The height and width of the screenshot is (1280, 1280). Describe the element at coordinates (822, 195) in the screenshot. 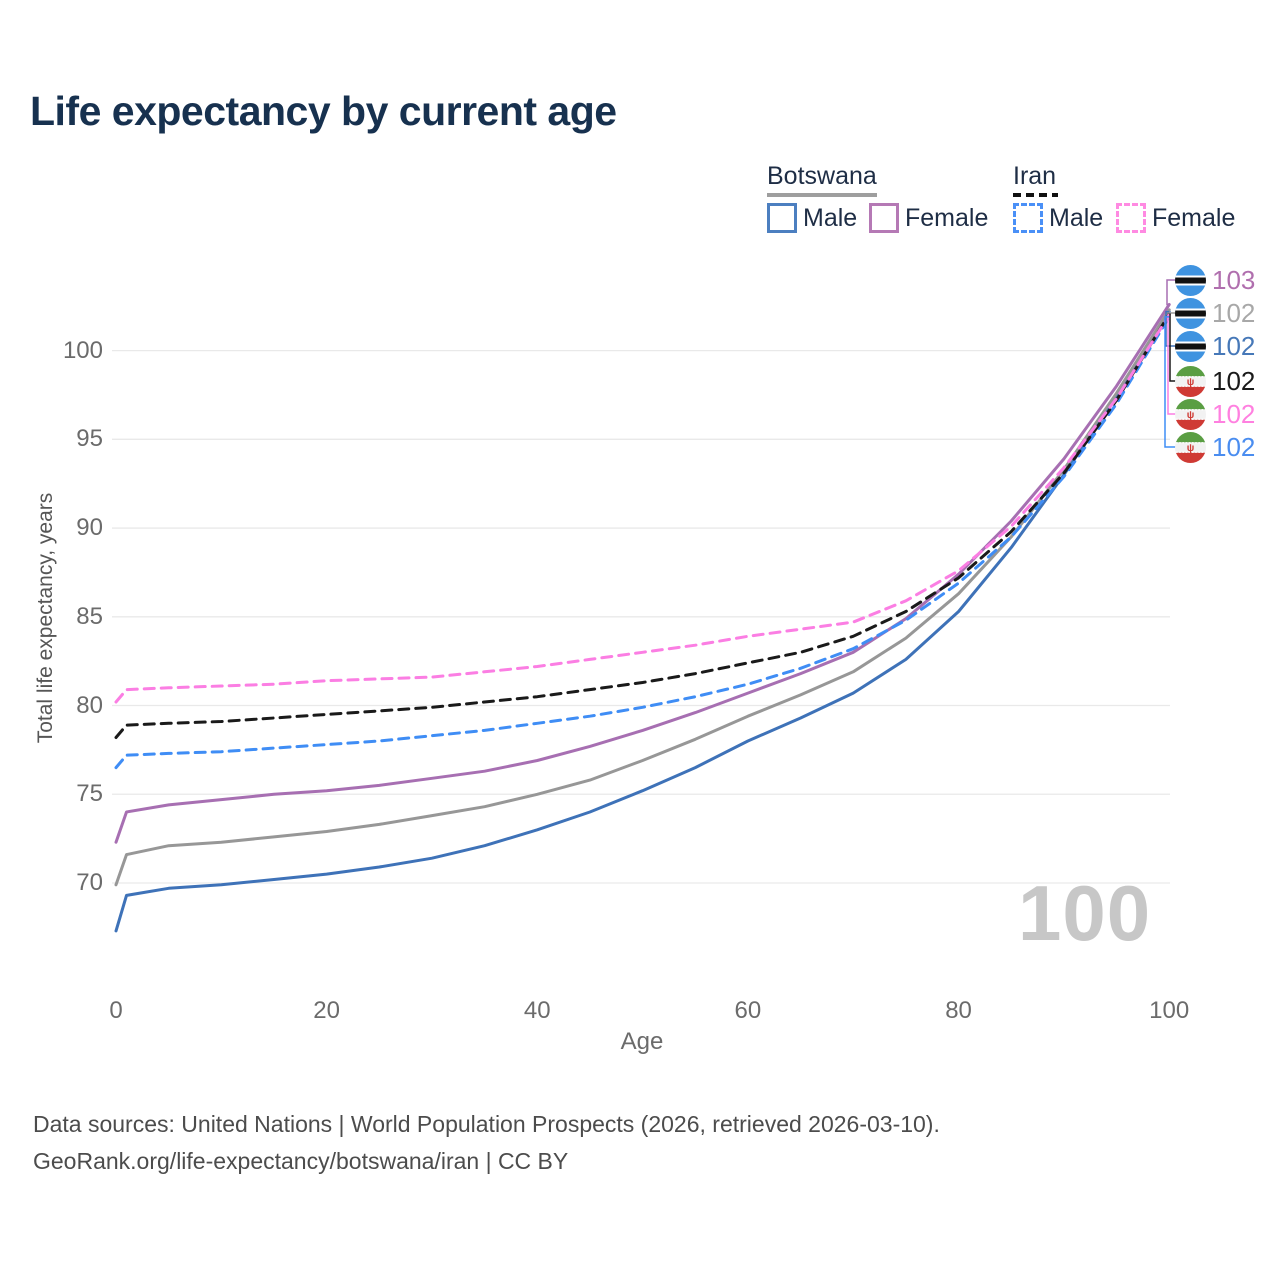

I see `botswana-solid-line-swatch` at that location.